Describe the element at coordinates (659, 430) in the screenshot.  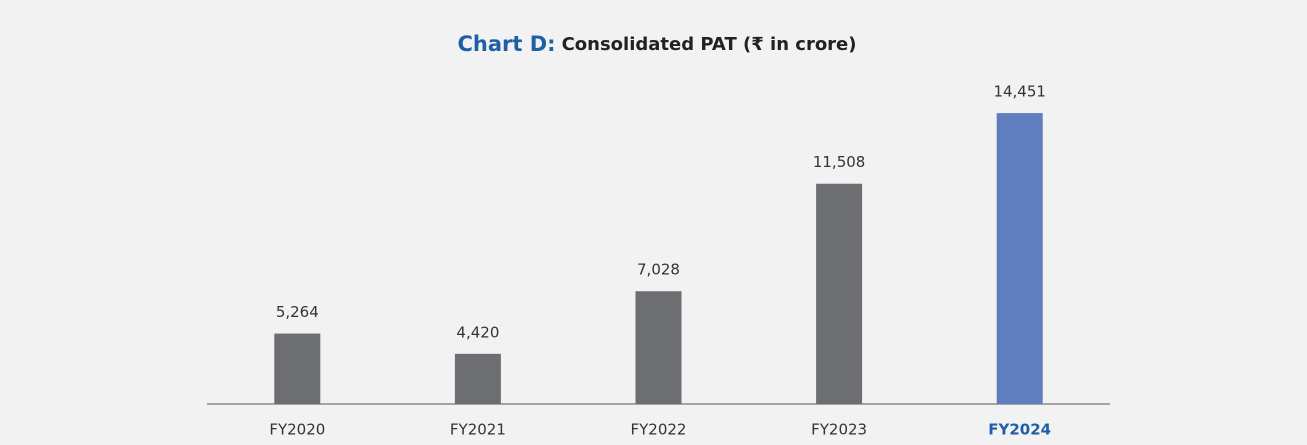
I see `x-tick-label: FY2022` at that location.